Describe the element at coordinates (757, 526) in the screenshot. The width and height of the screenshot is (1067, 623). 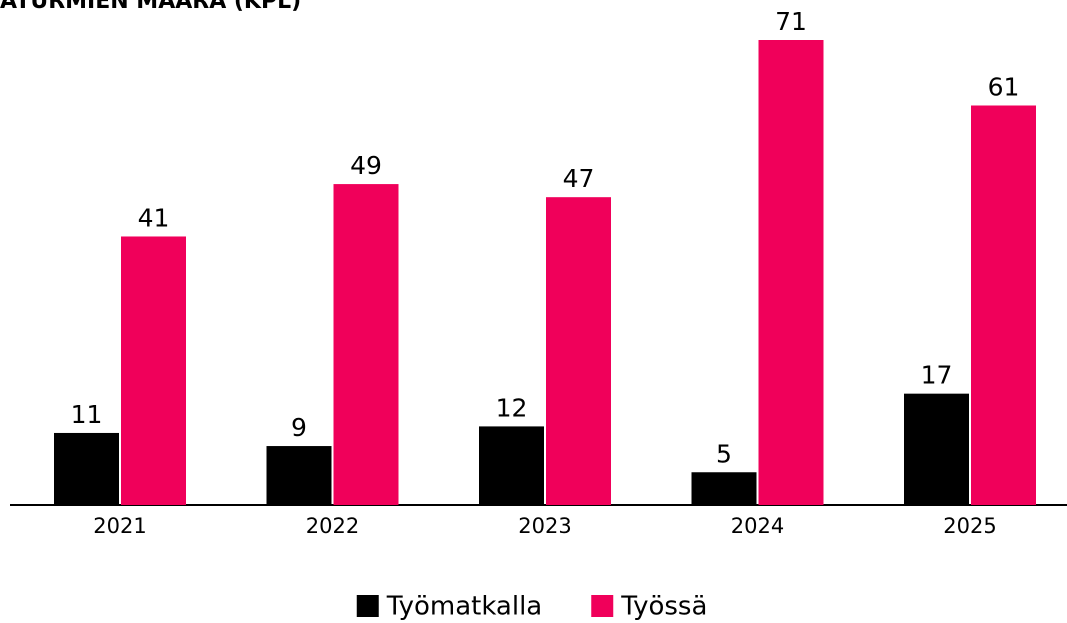
I see `x-tick-label: 2024` at that location.